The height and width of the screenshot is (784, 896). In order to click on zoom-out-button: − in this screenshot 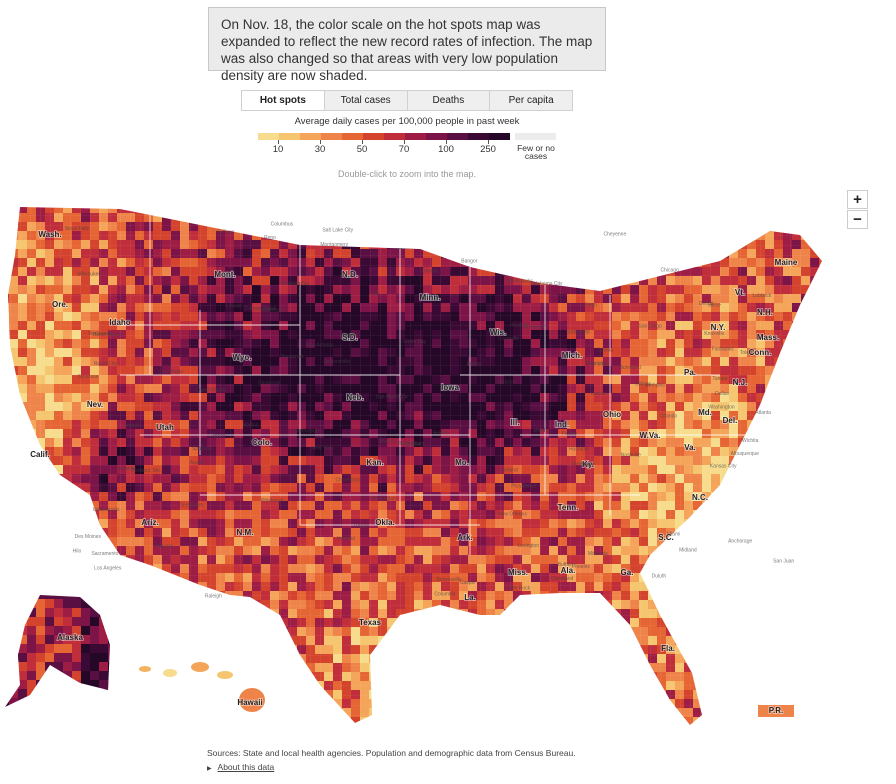, I will do `click(857, 219)`.